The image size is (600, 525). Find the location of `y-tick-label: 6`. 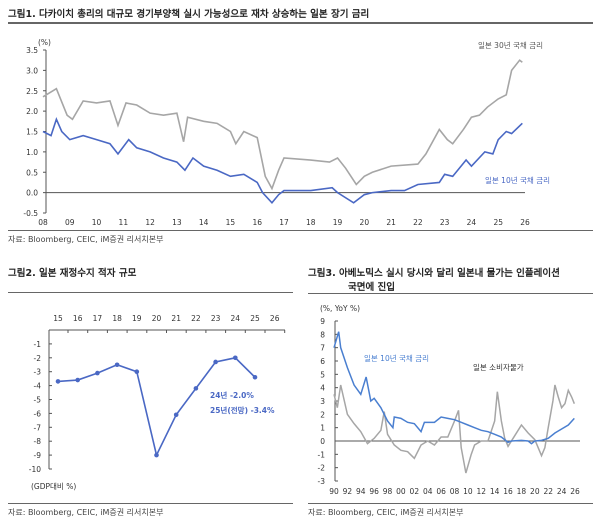

y-tick-label: 6 is located at coordinates (322, 361).